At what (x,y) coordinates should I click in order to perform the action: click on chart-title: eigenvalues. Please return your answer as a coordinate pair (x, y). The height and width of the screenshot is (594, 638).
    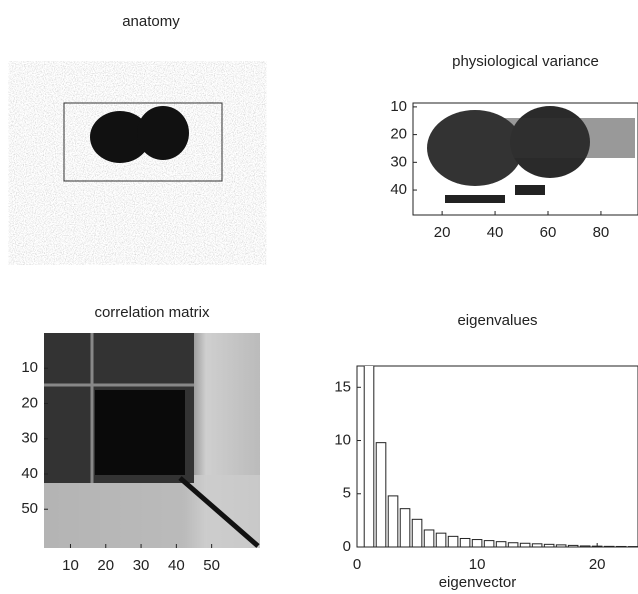
    Looking at the image, I should click on (497, 320).